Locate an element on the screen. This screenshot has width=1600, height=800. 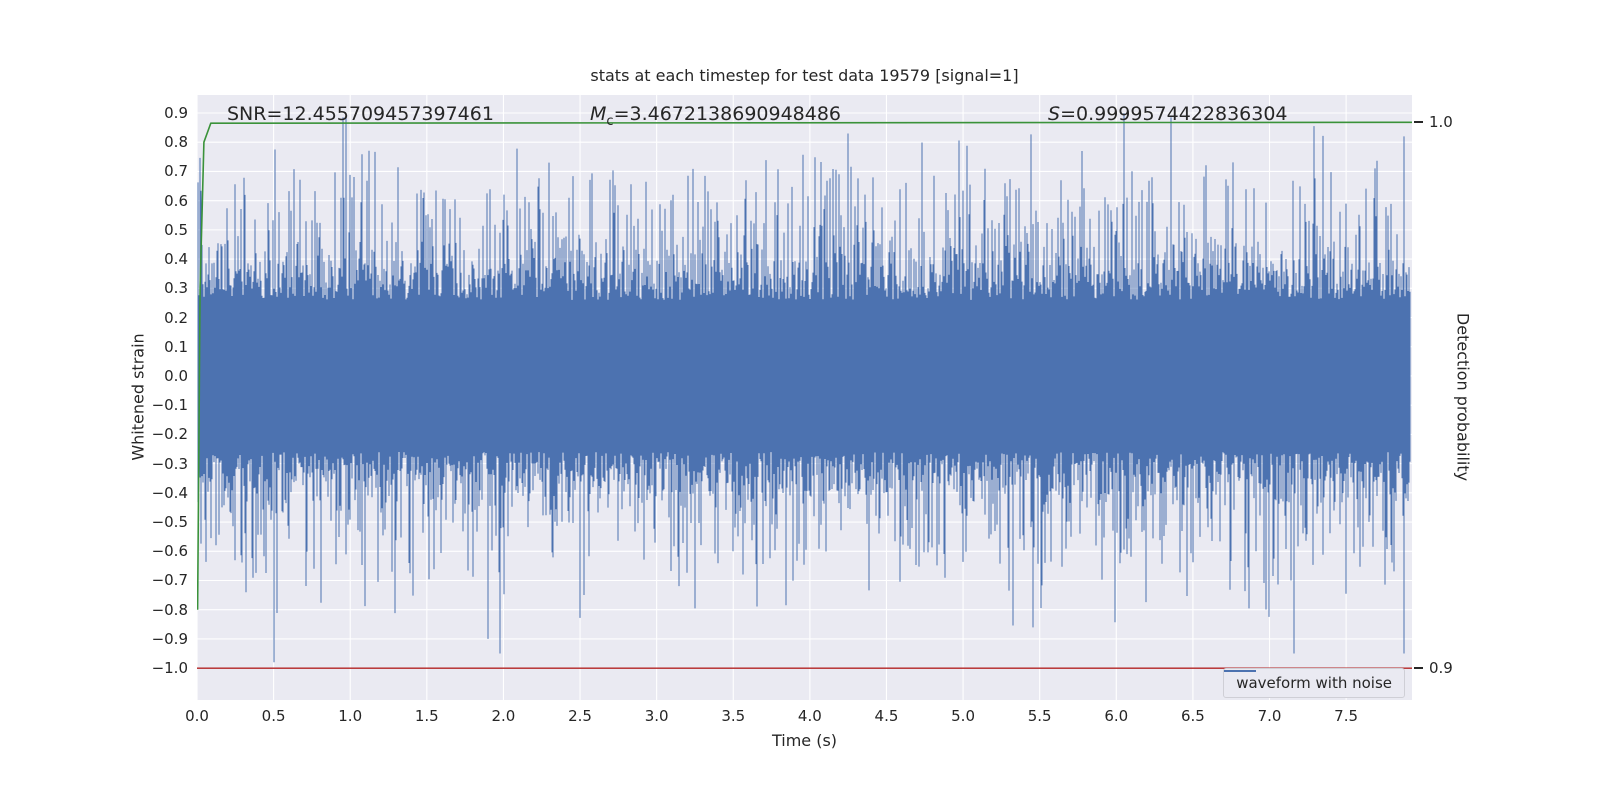
annotation-snr: SNR=12.455709457397461 is located at coordinates (360, 114).